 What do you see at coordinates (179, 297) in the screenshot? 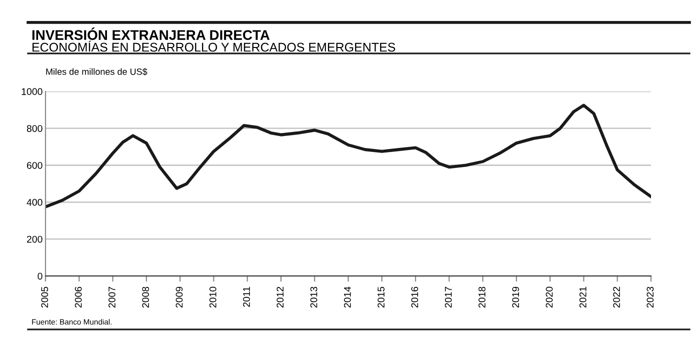
I see `x-tick-label: 2009` at bounding box center [179, 297].